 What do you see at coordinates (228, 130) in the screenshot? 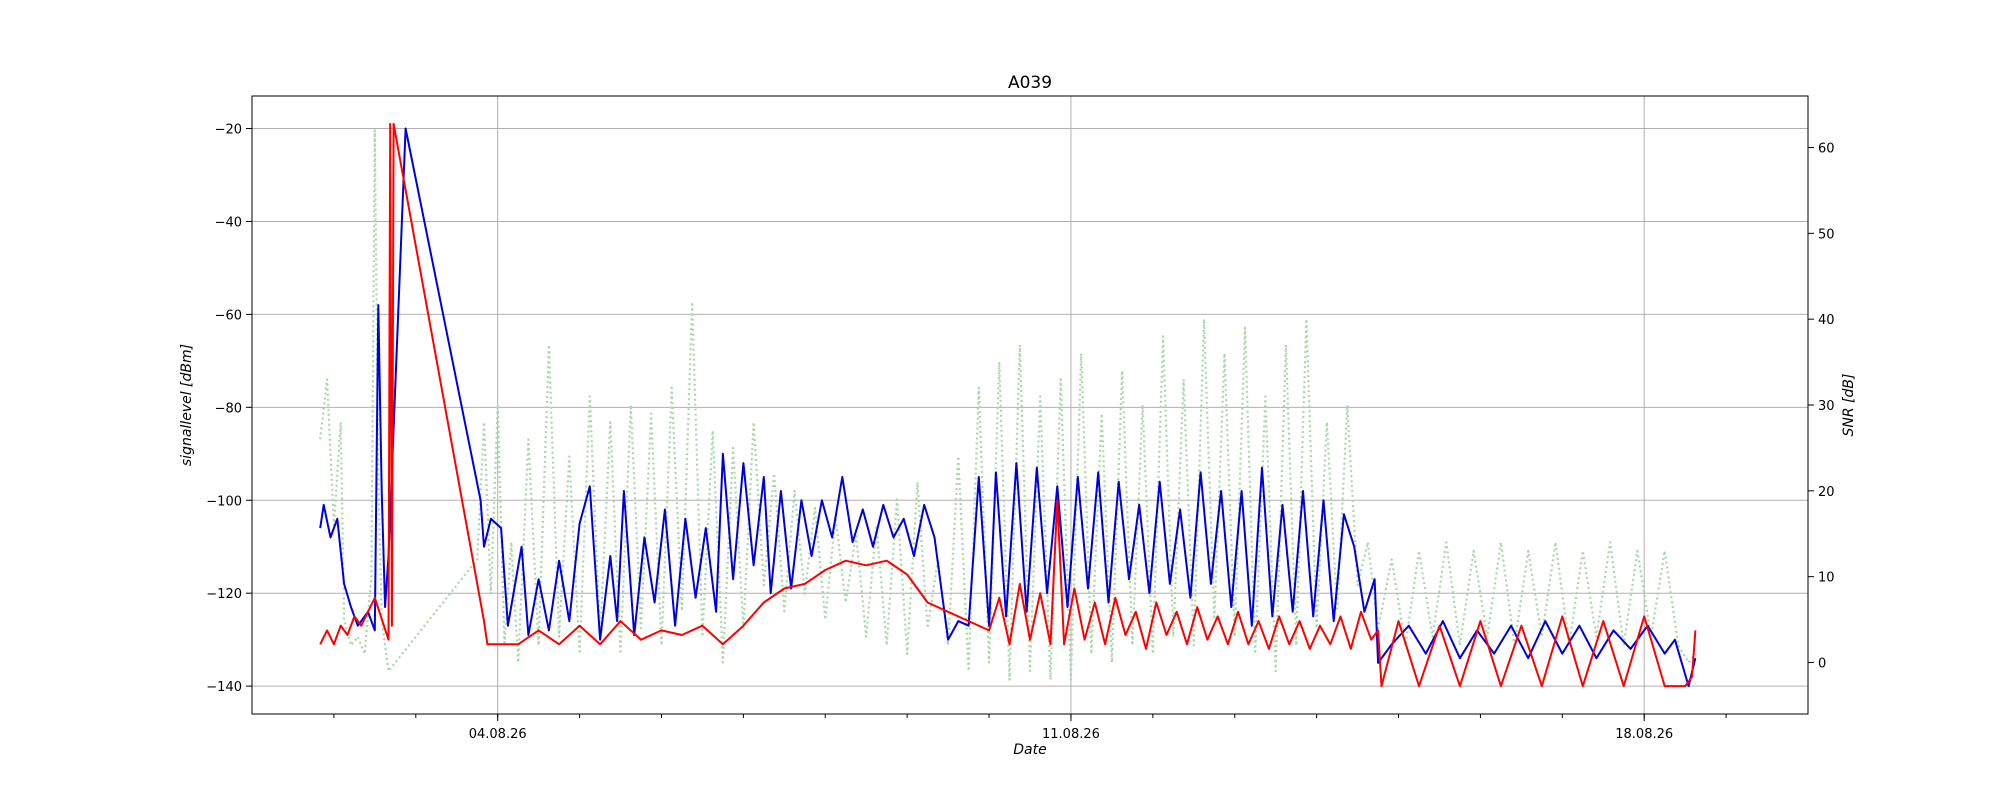
I see `y-tick-label: −20` at bounding box center [228, 130].